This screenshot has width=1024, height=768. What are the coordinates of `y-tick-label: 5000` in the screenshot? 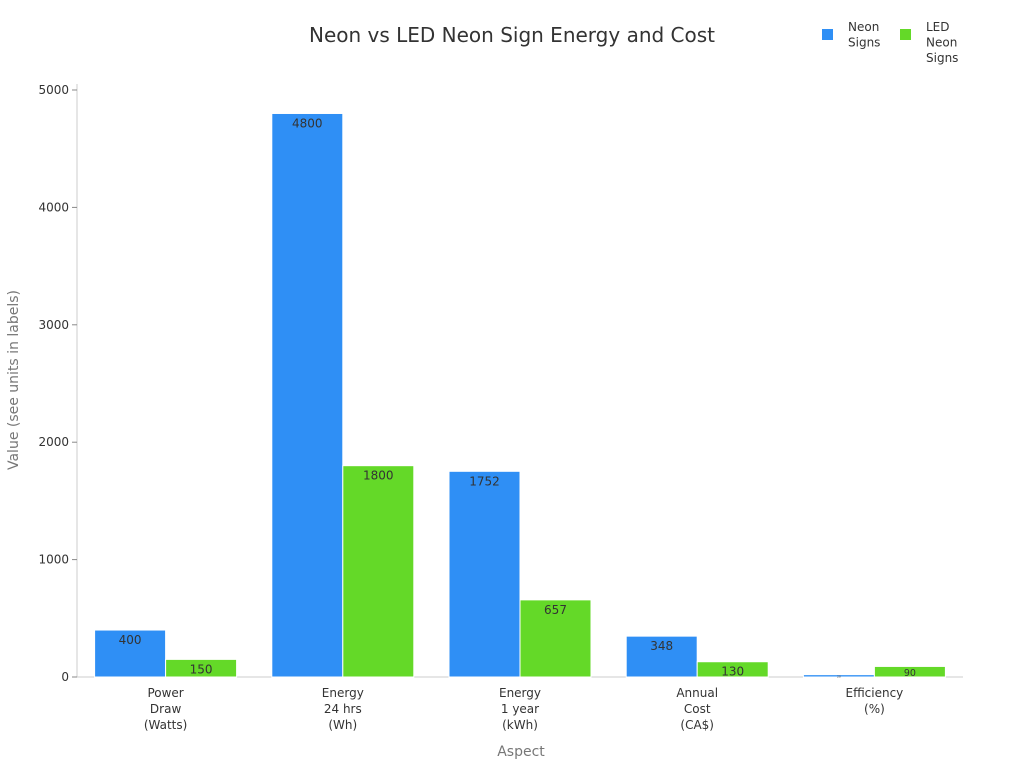 It's located at (53, 90).